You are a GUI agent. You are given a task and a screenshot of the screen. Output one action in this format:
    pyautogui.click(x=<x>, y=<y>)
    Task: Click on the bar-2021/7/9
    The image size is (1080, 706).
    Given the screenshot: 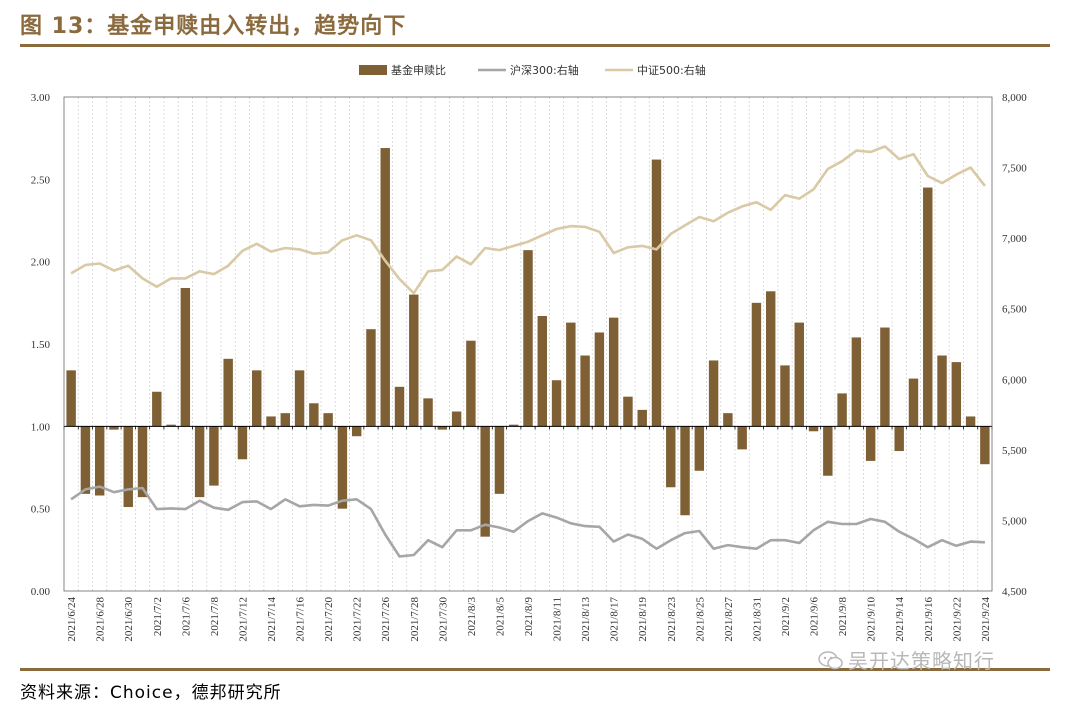 What is the action you would take?
    pyautogui.click(x=228, y=392)
    